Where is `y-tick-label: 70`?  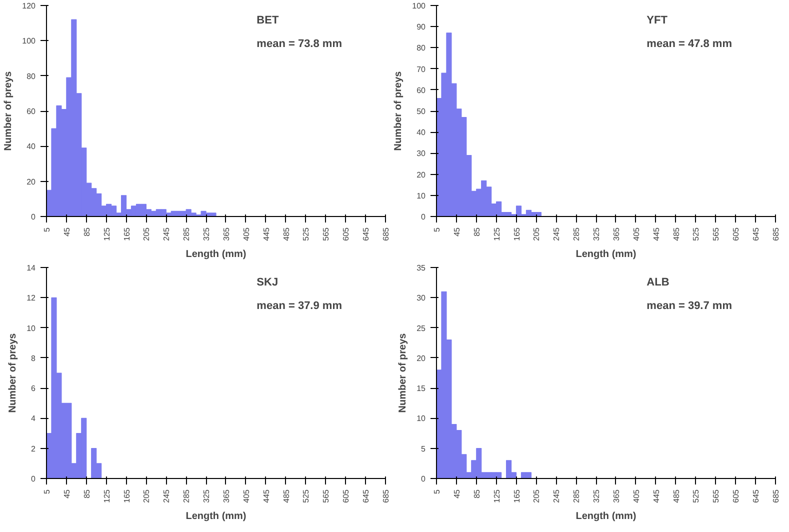
y-tick-label: 70 is located at coordinates (421, 69).